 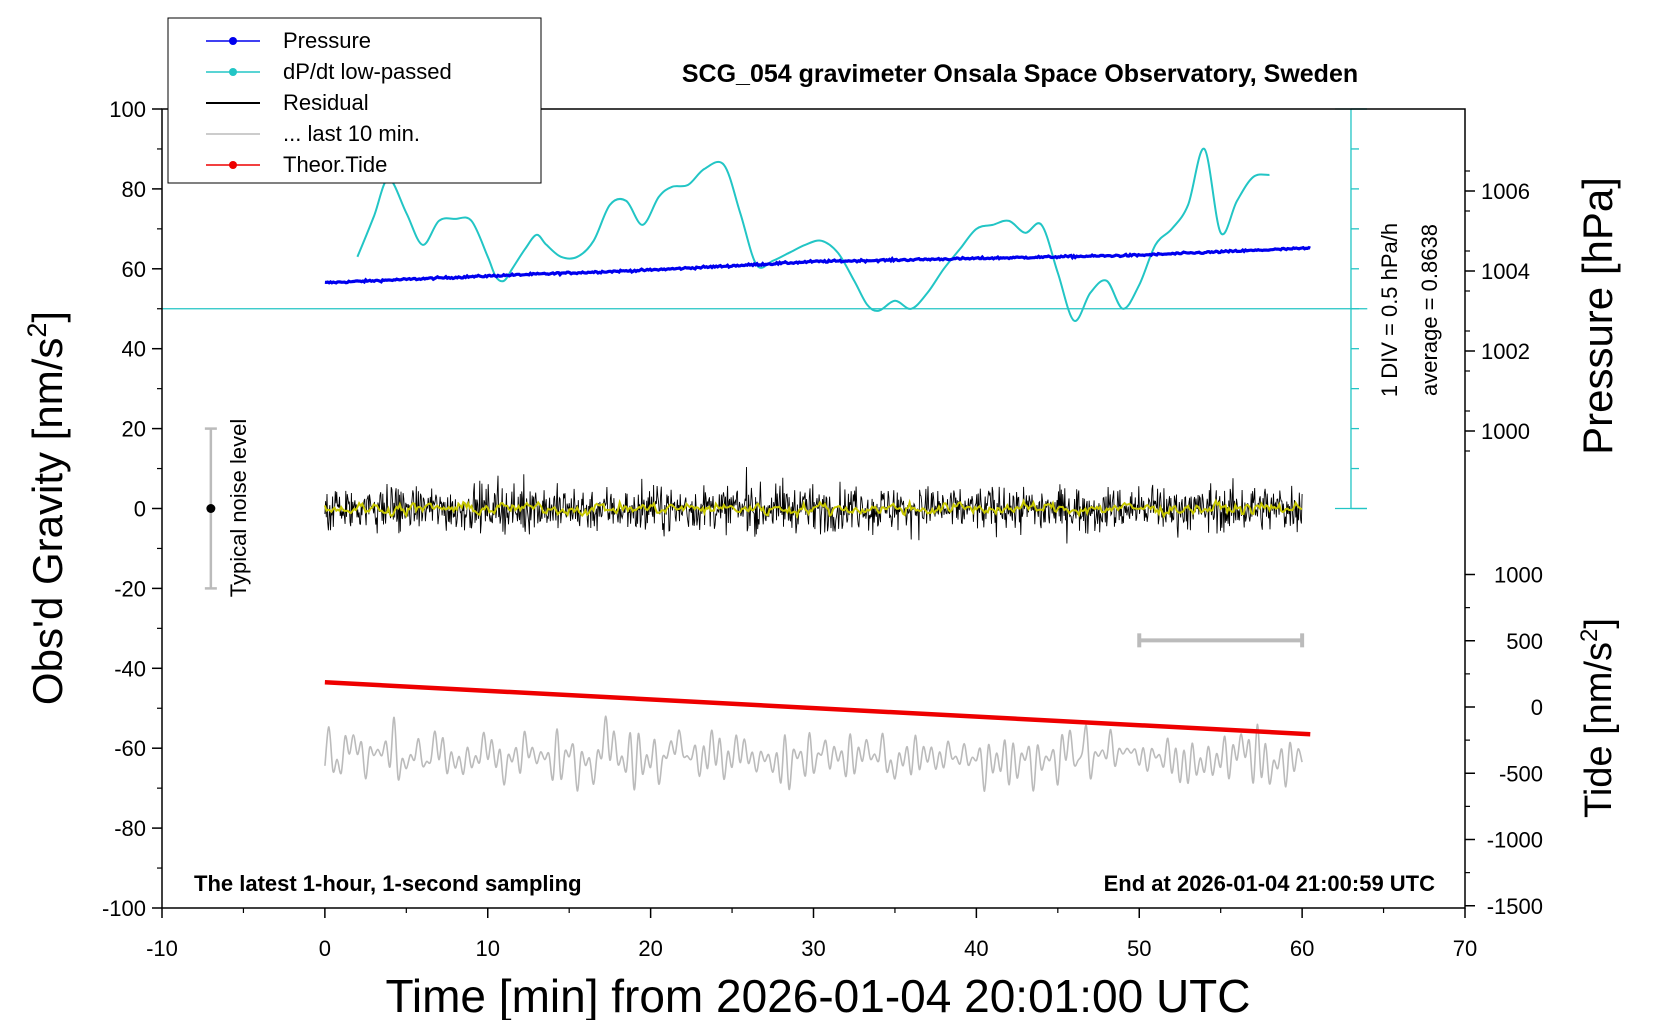 I want to click on last-10-min-series-line, so click(x=813, y=754).